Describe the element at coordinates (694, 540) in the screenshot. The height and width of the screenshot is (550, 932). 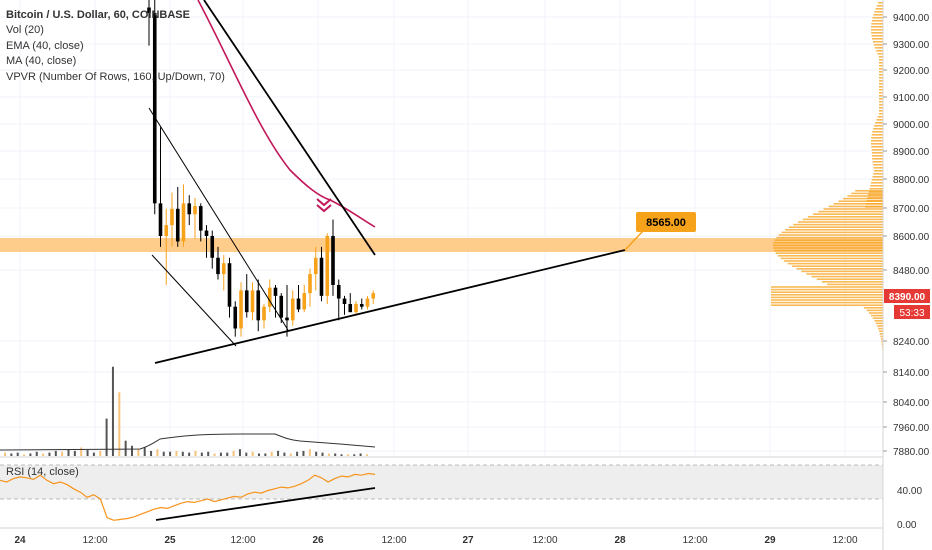
I see `time-tick-label: 12:00` at that location.